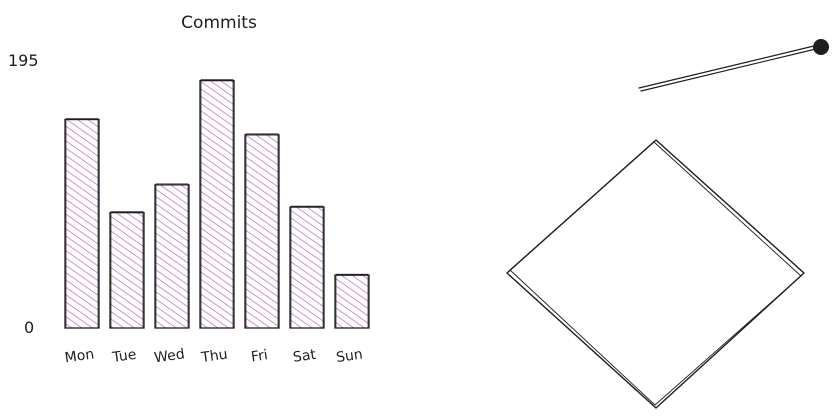 Image resolution: width=833 pixels, height=418 pixels. I want to click on x-label-sat: Sat, so click(304, 356).